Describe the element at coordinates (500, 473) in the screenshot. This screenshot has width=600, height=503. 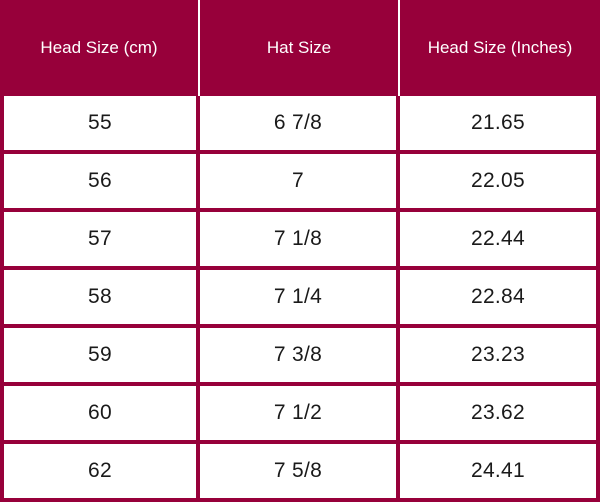
I see `table-cell-inches: 24.41` at that location.